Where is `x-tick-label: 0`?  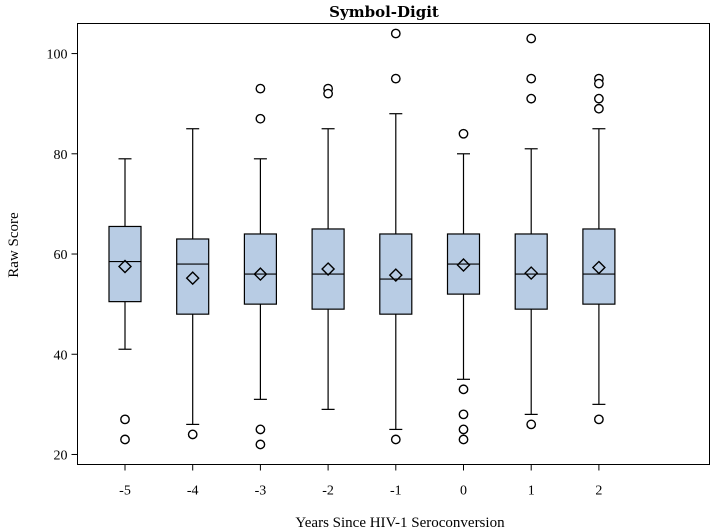
x-tick-label: 0 is located at coordinates (463, 491).